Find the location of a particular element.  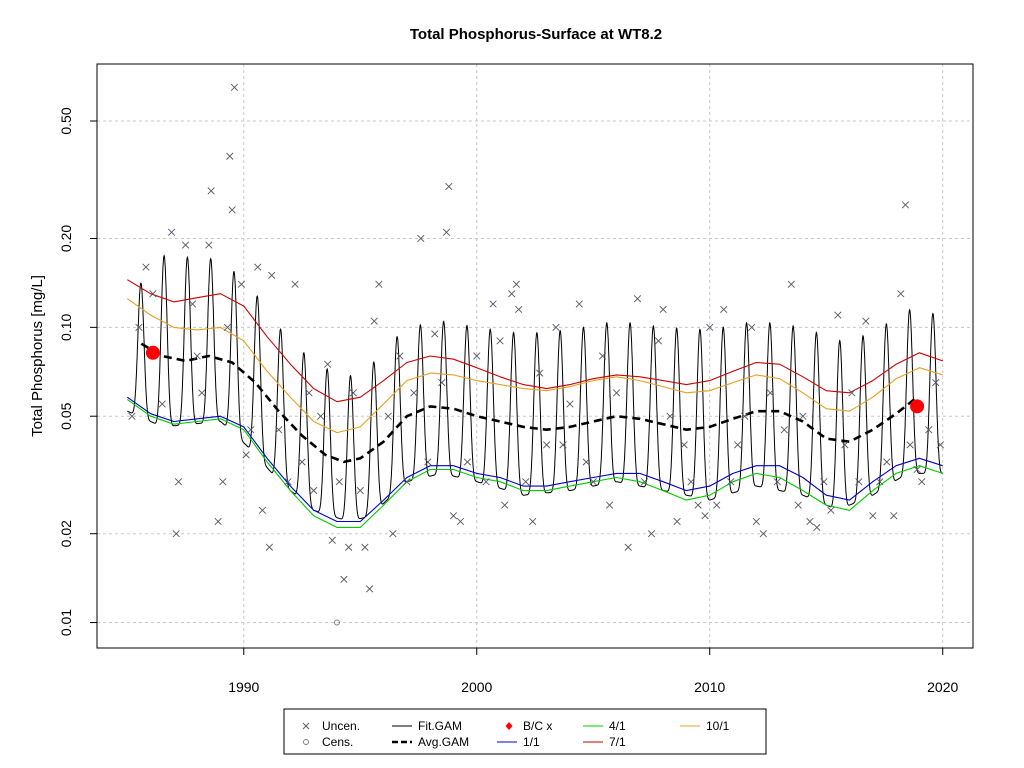

legend-entry: Uncen. is located at coordinates (331, 726).